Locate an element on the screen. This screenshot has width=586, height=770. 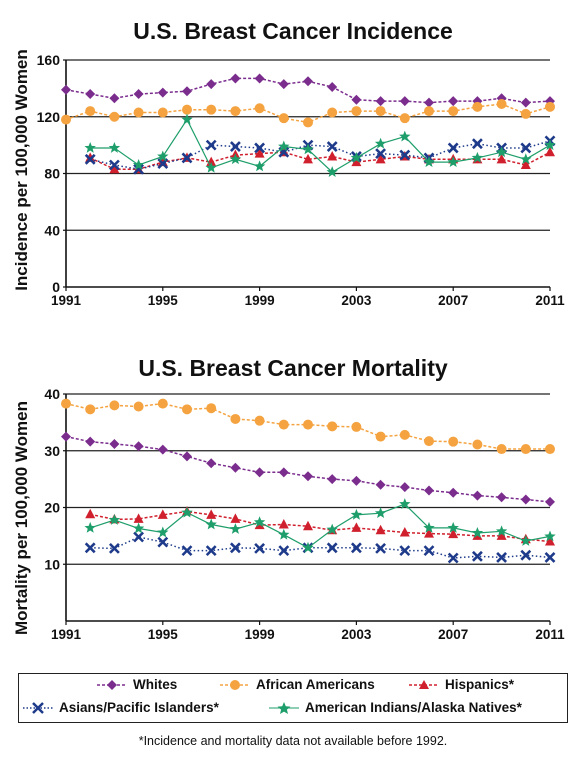
legend-row-1: Whites African Americans Hispanics* is located at coordinates (293, 688).